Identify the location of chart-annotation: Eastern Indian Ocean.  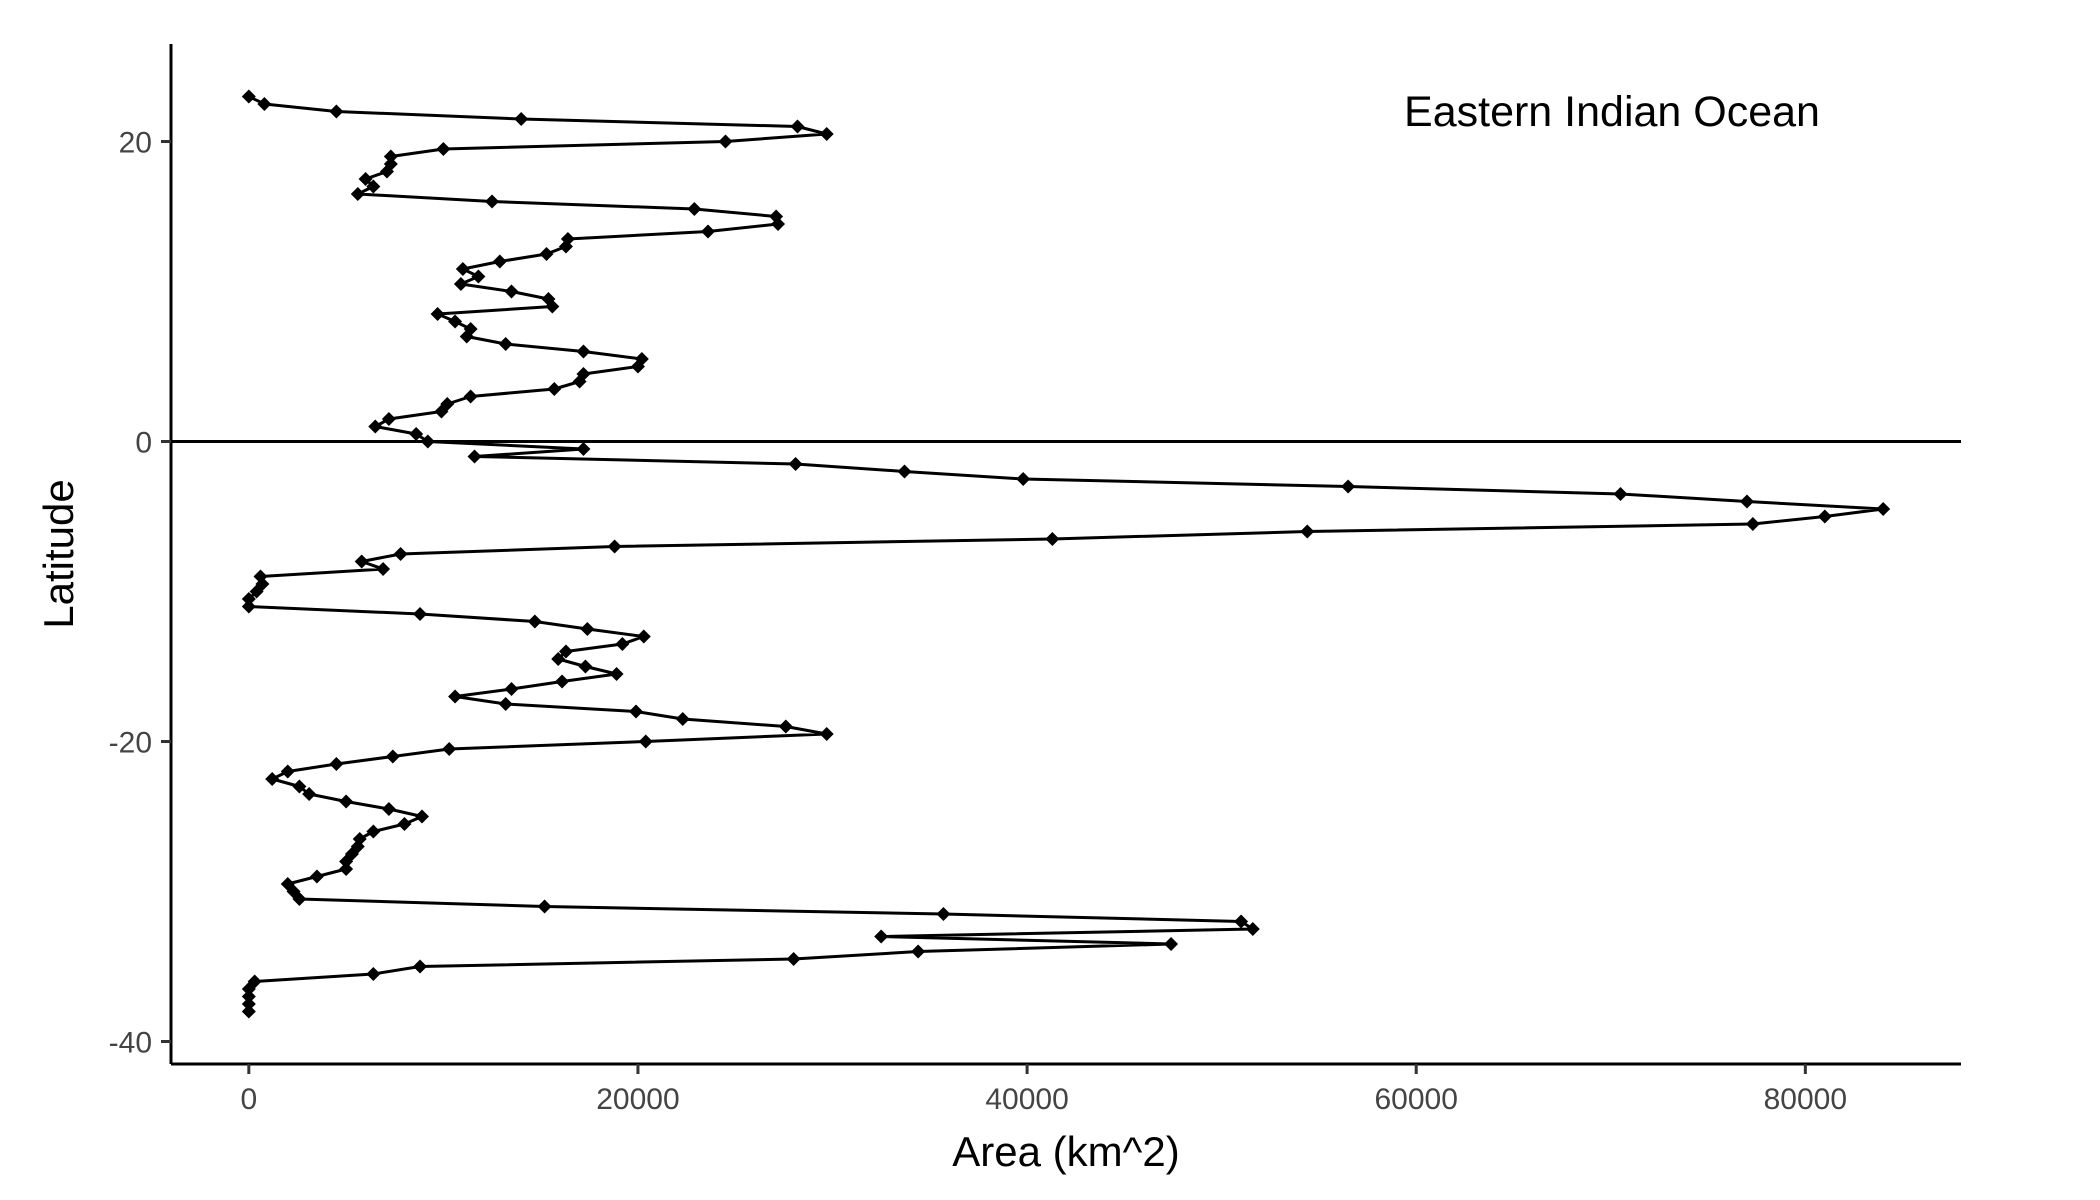
(1612, 112).